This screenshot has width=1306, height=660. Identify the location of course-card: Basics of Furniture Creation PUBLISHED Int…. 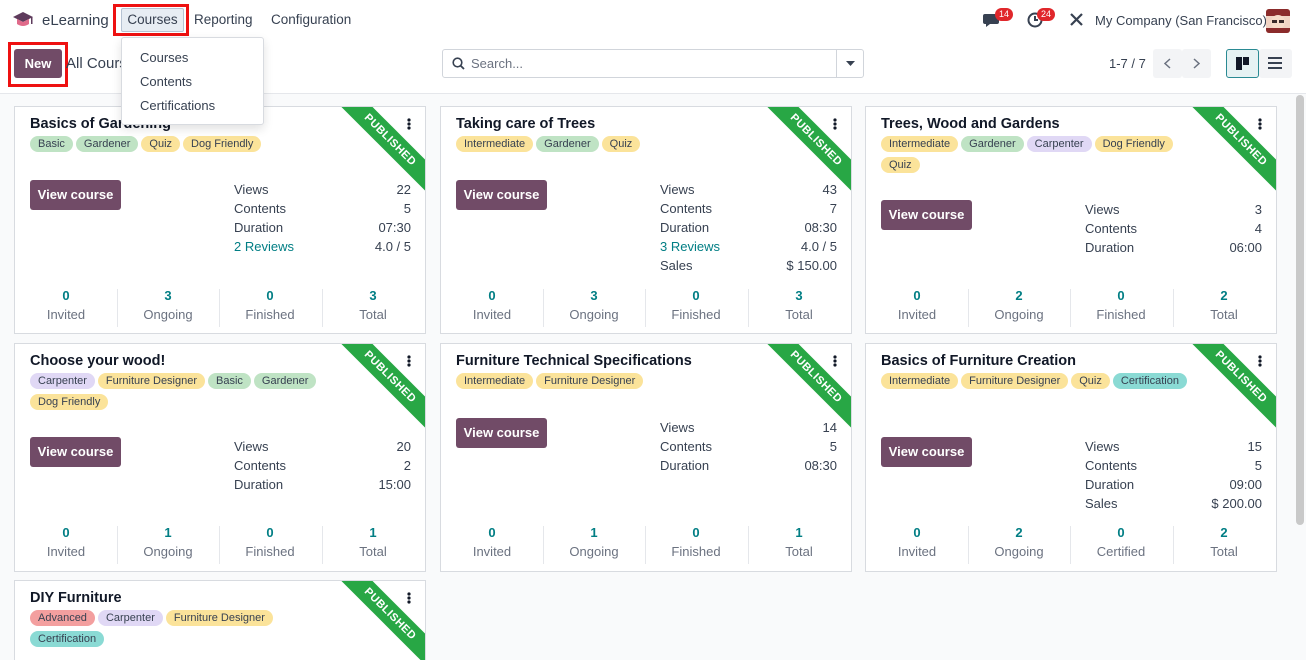
(1071, 457).